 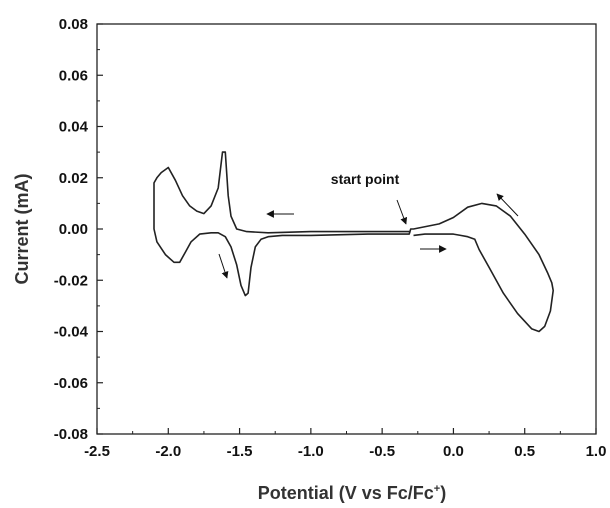 I want to click on arrow-start-point, so click(x=402, y=212).